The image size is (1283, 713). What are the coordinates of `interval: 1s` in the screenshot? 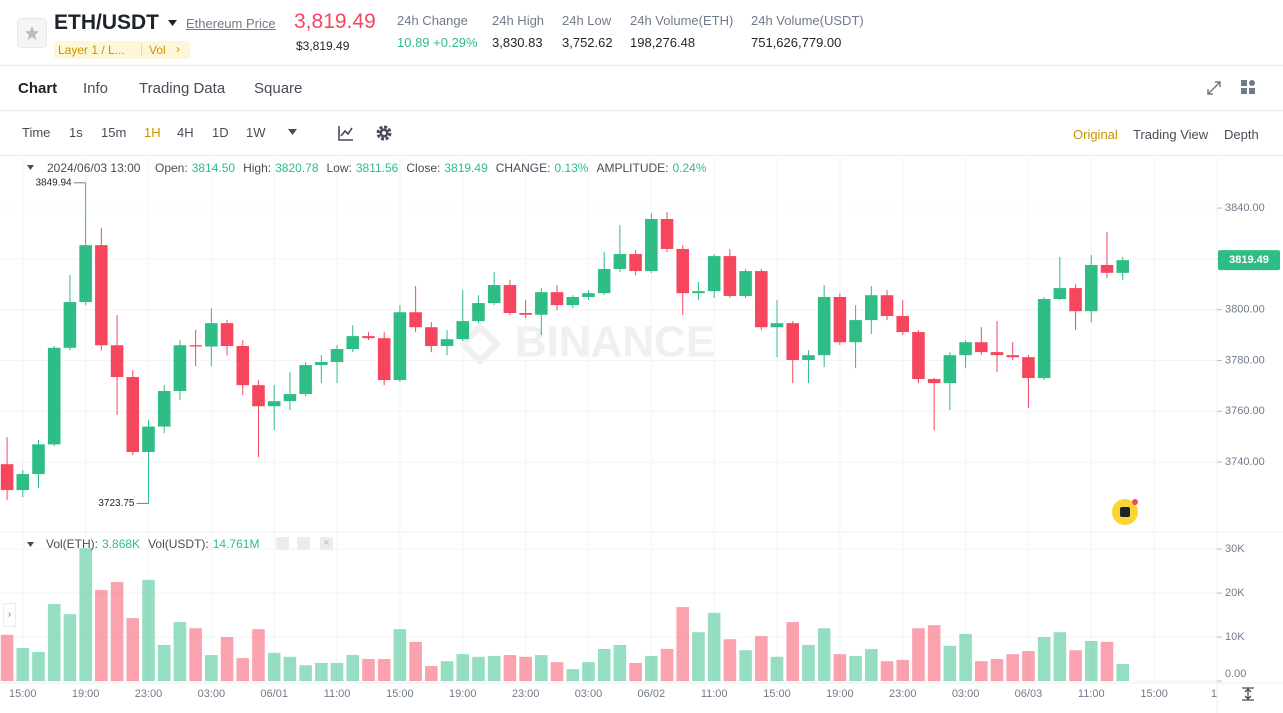 It's located at (76, 132).